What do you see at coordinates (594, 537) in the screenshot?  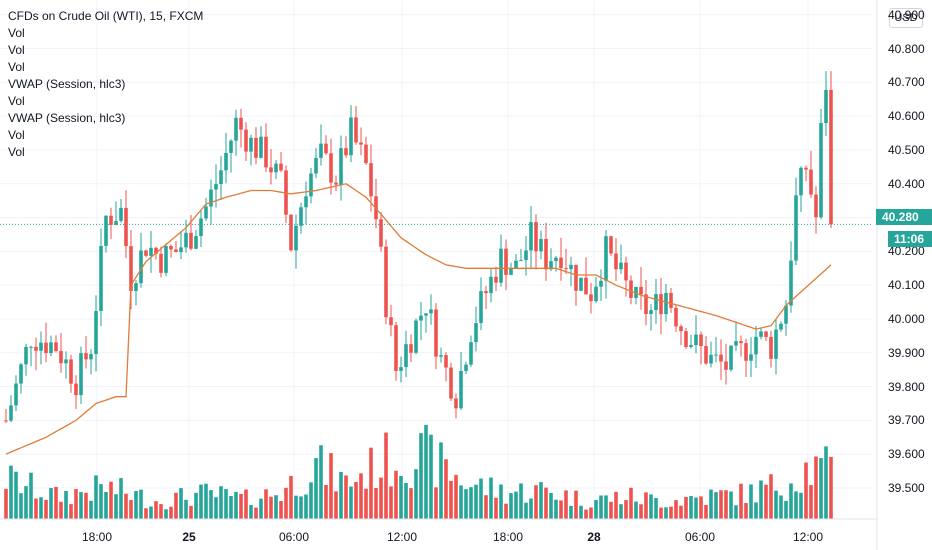 I see `time-tick-label: 28` at bounding box center [594, 537].